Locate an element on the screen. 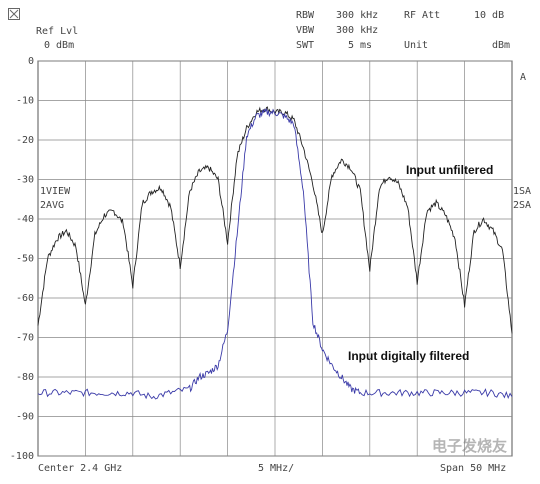 The width and height of the screenshot is (540, 484). rbw-value: 300 kHz is located at coordinates (357, 15).